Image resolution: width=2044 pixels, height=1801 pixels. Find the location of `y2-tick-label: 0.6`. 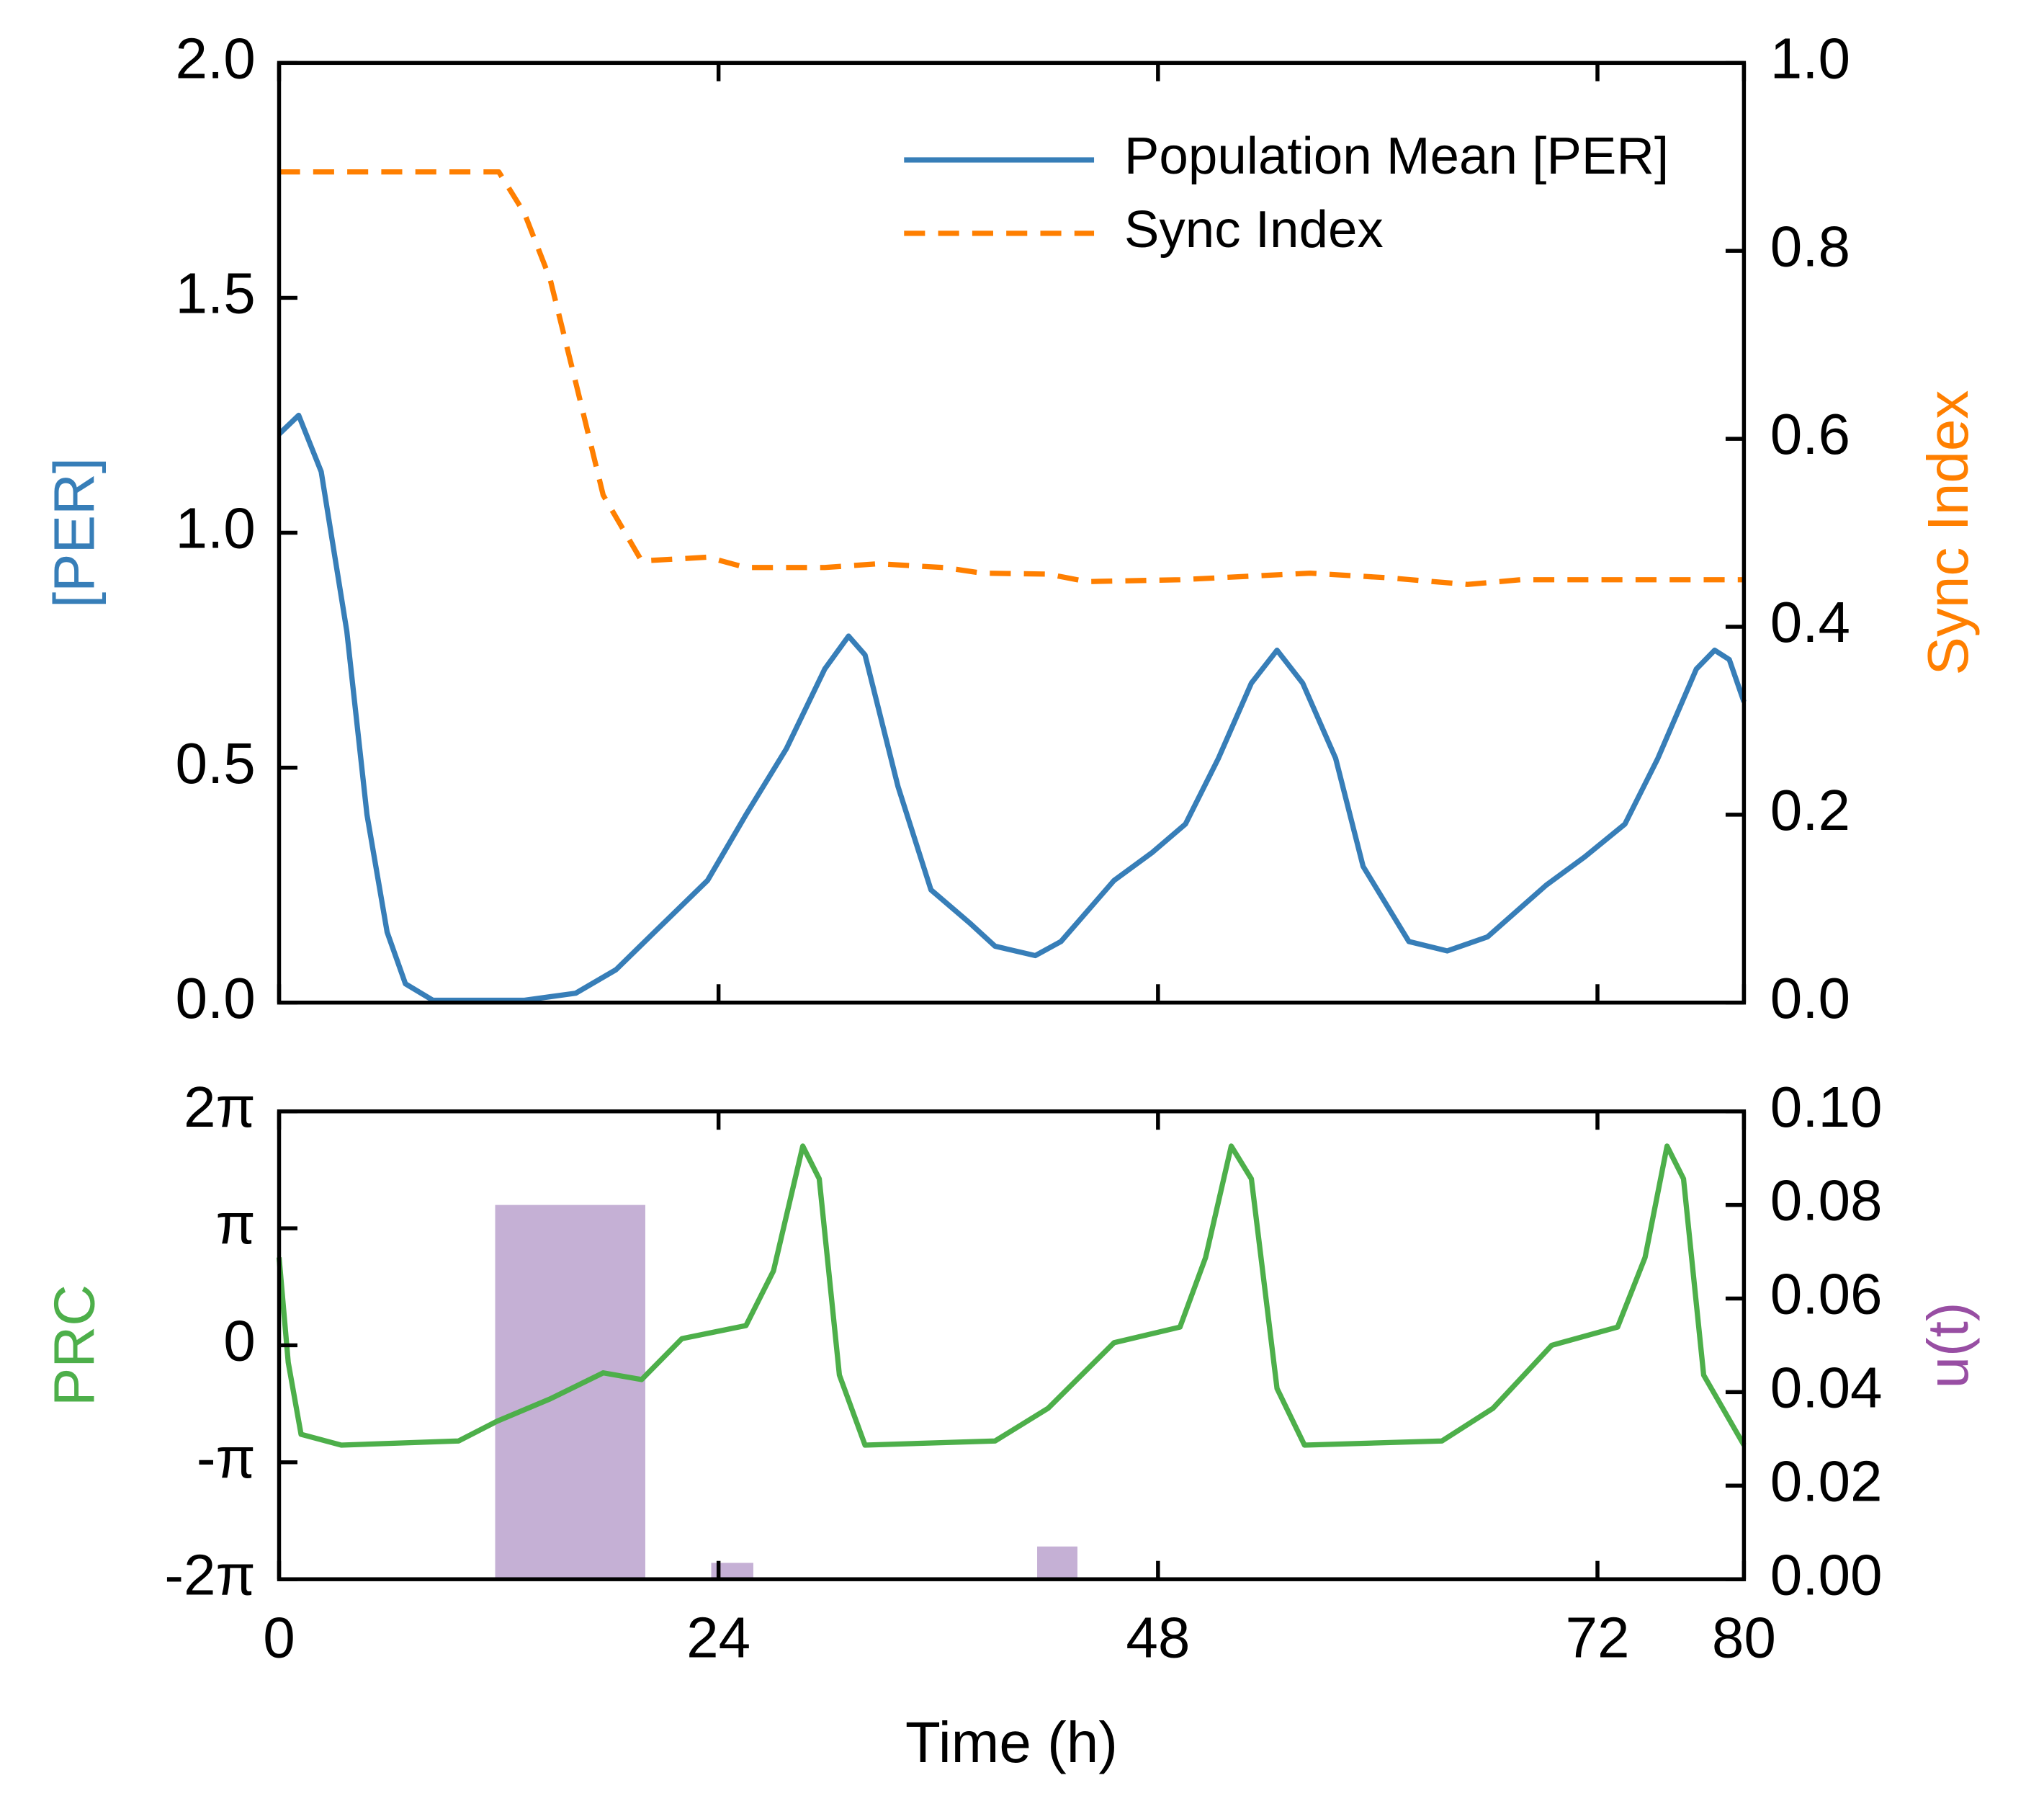

y2-tick-label: 0.6 is located at coordinates (1810, 434).